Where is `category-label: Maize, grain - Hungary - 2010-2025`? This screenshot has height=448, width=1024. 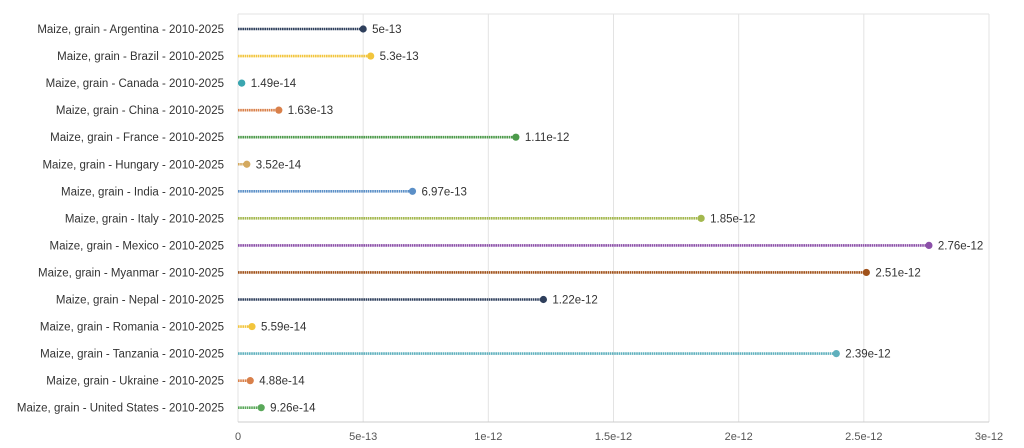 category-label: Maize, grain - Hungary - 2010-2025 is located at coordinates (133, 165).